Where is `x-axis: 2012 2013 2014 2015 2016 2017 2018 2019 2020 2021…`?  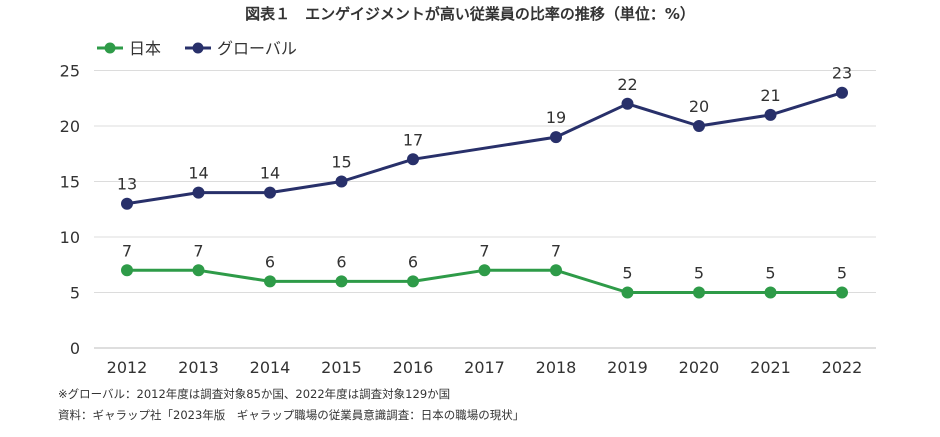 x-axis: 2012 2013 2014 2015 2016 2017 2018 2019 2020 2021… is located at coordinates (485, 367).